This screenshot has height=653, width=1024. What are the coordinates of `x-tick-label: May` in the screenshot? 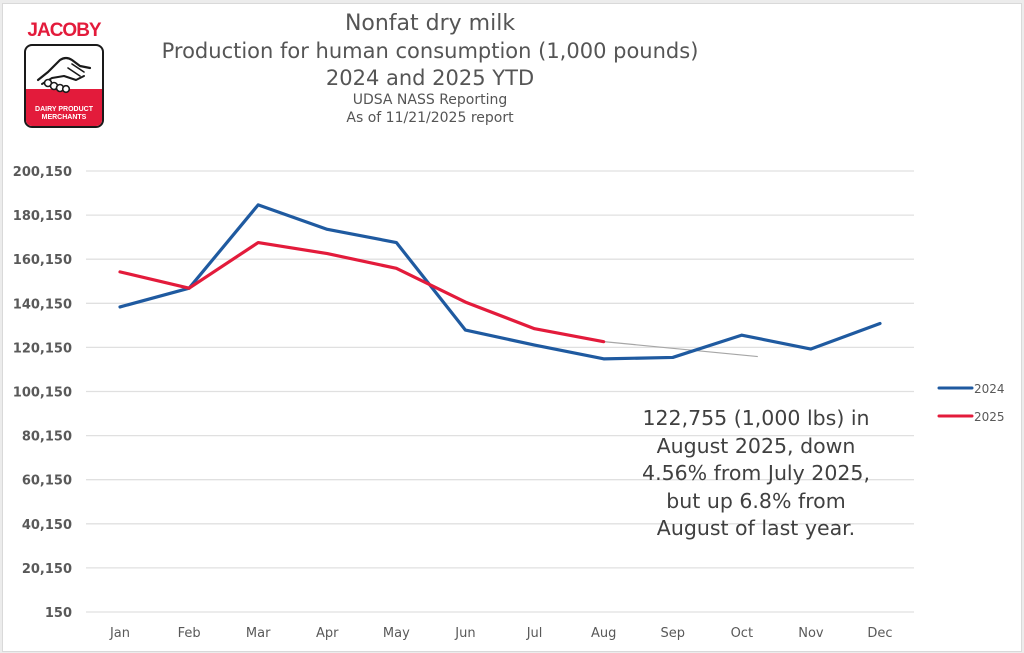 It's located at (396, 633).